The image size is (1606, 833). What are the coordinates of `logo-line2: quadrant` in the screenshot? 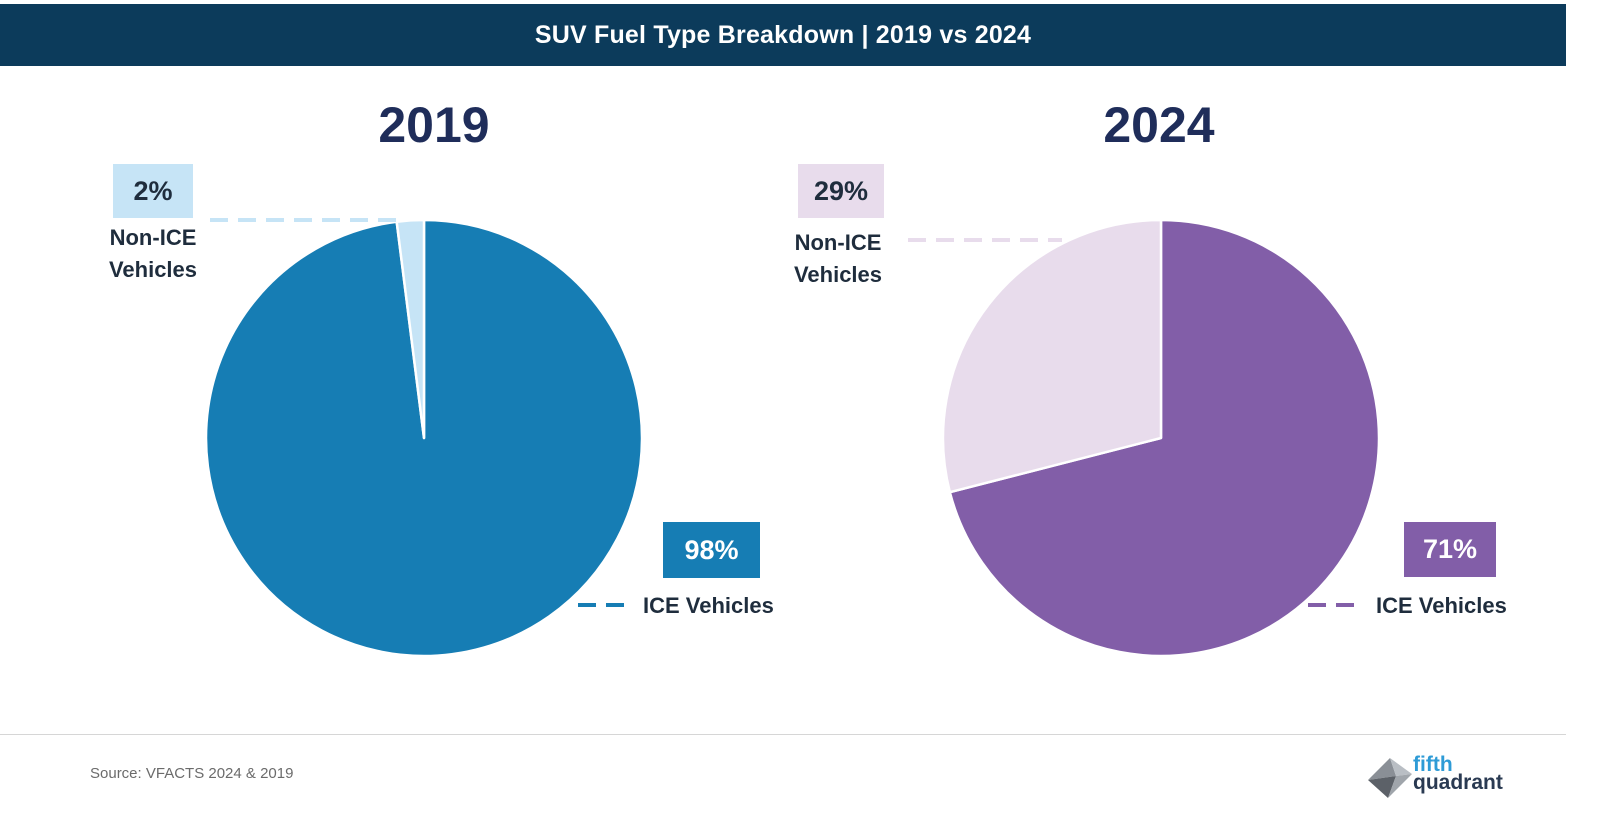 It's located at (1458, 782).